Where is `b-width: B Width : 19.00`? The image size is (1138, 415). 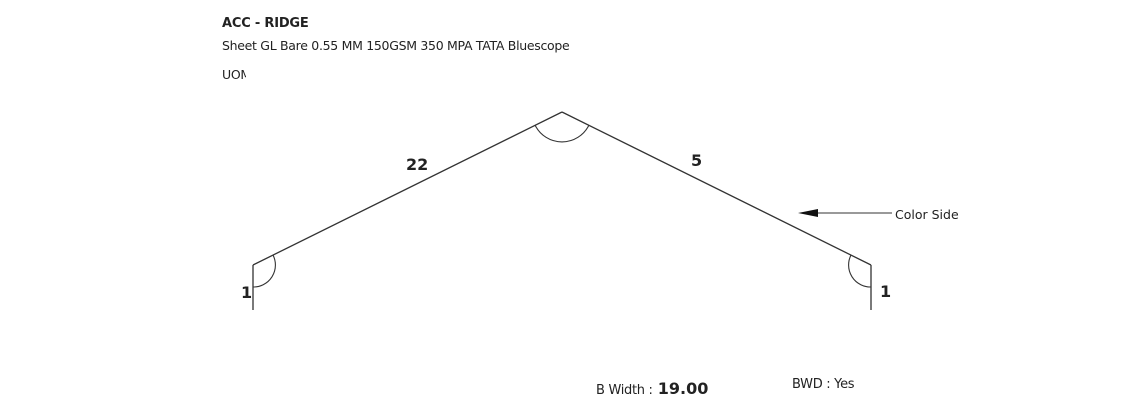 b-width: B Width : 19.00 is located at coordinates (652, 388).